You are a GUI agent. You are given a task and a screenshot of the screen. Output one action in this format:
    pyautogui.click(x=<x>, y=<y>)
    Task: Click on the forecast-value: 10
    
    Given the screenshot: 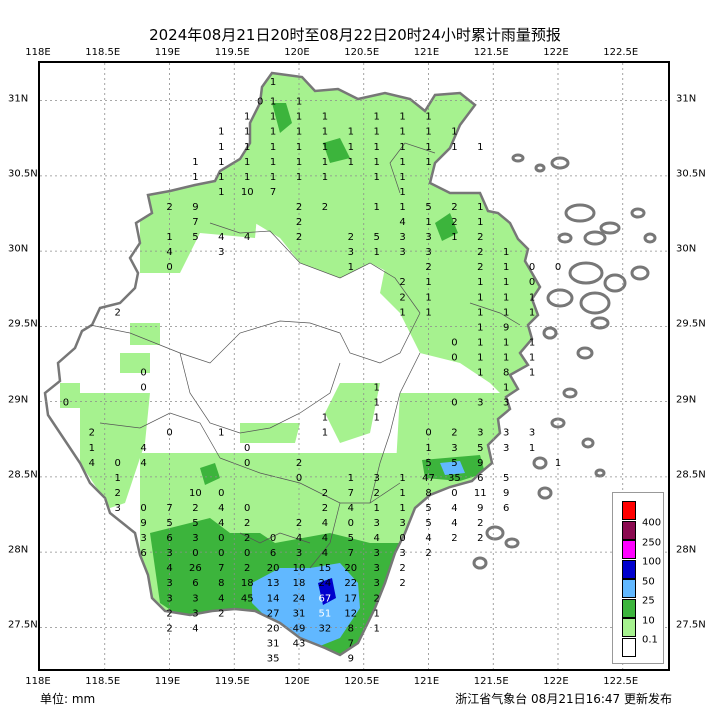 What is the action you would take?
    pyautogui.click(x=195, y=493)
    